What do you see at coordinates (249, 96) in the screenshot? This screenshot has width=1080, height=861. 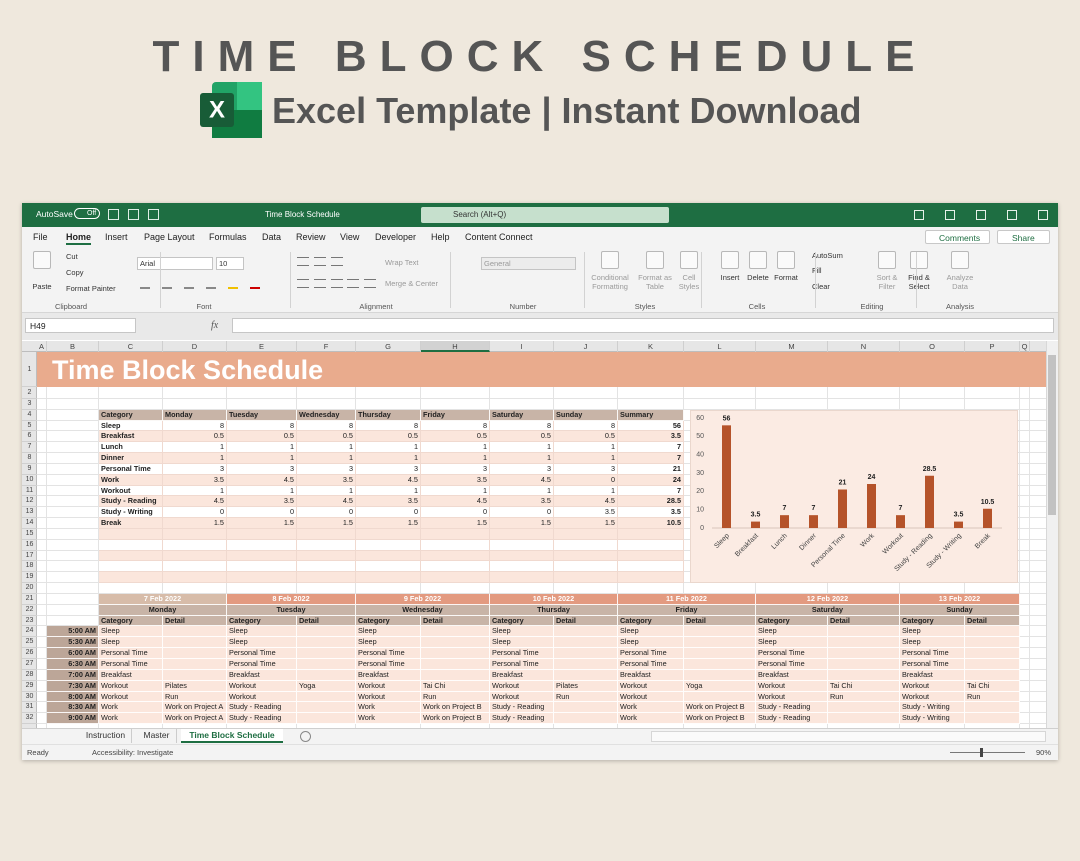 I see `logo-sheet-corner` at bounding box center [249, 96].